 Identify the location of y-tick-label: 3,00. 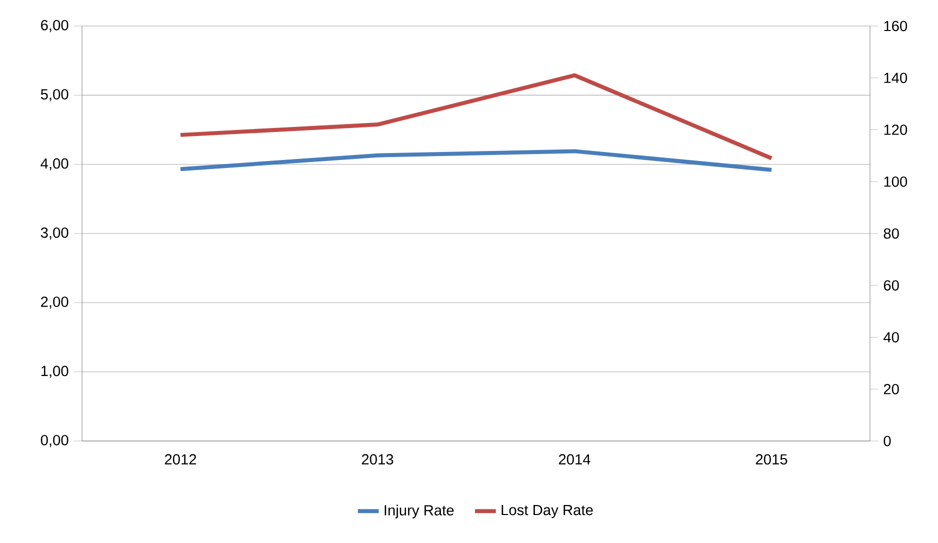
(54, 233).